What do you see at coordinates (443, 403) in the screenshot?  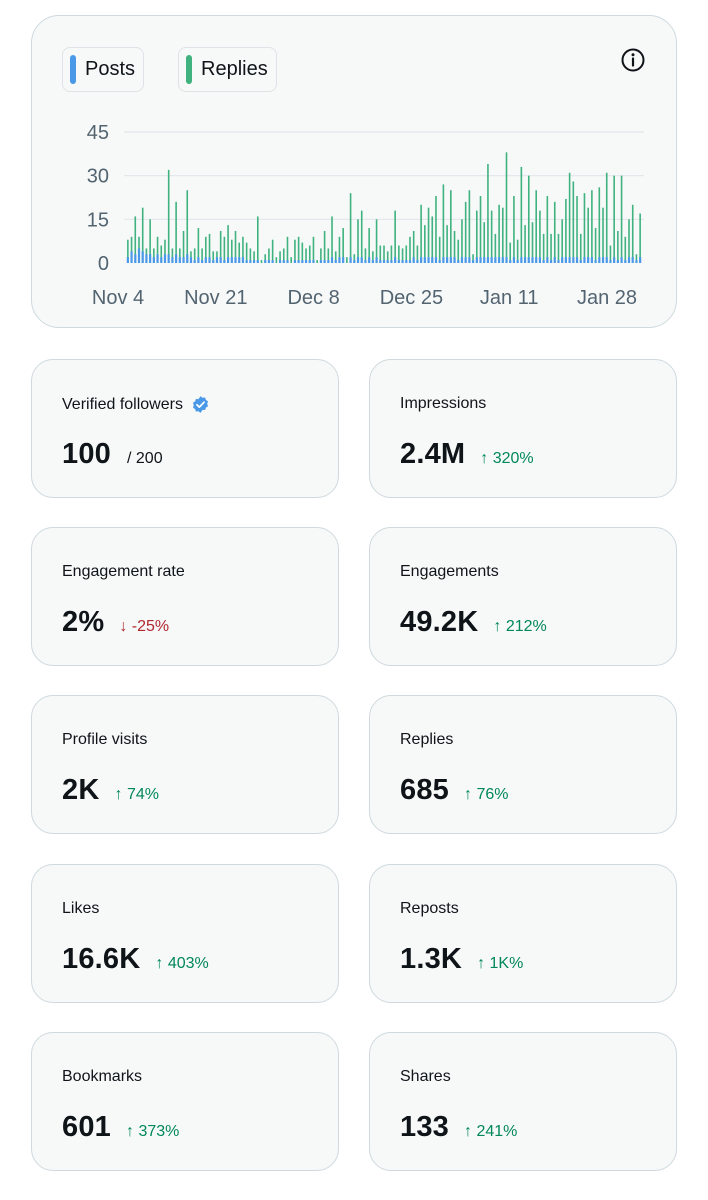 I see `stat-label: Impressions` at bounding box center [443, 403].